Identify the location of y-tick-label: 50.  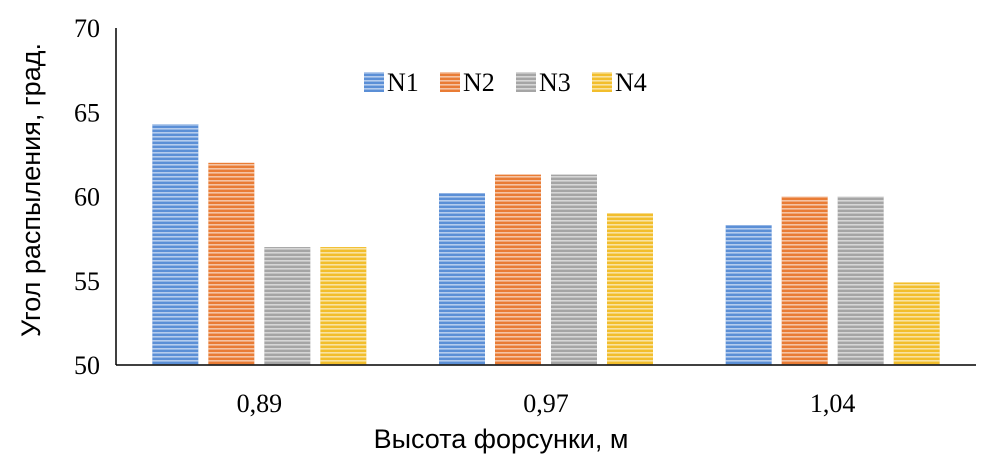
(87, 365).